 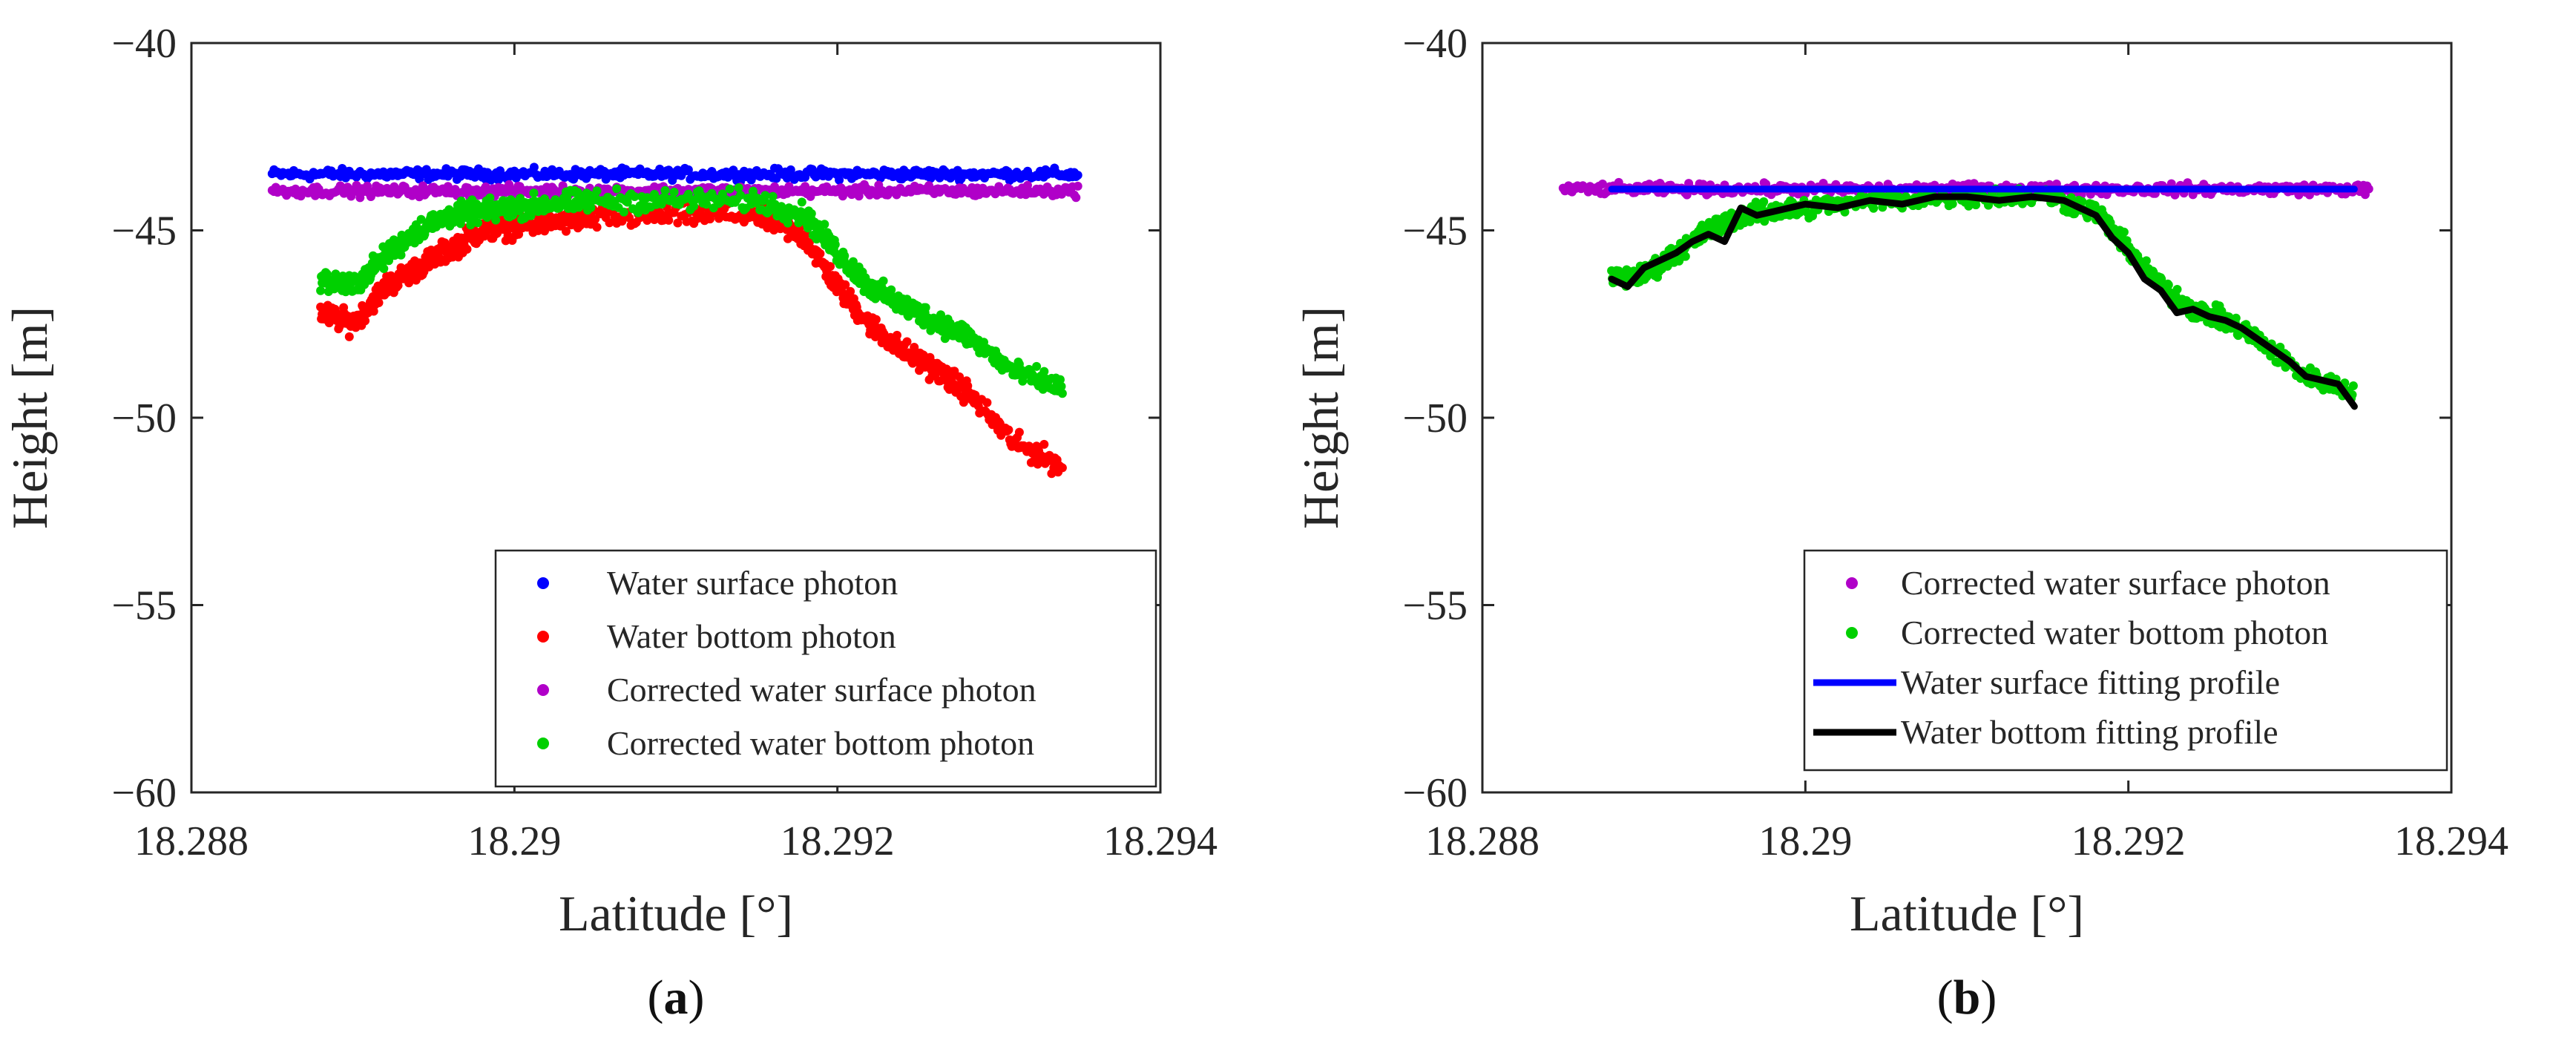 What do you see at coordinates (1435, 231) in the screenshot?
I see `y-tick-label: −45` at bounding box center [1435, 231].